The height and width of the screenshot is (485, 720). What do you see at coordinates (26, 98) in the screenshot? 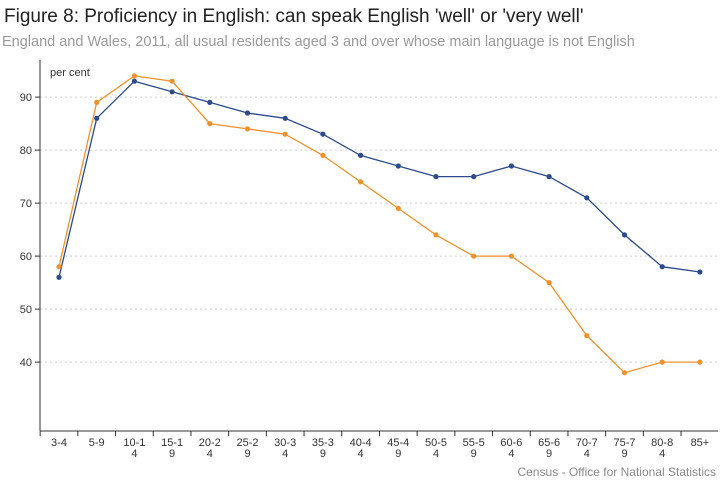
I see `y-tick-label: 90` at bounding box center [26, 98].